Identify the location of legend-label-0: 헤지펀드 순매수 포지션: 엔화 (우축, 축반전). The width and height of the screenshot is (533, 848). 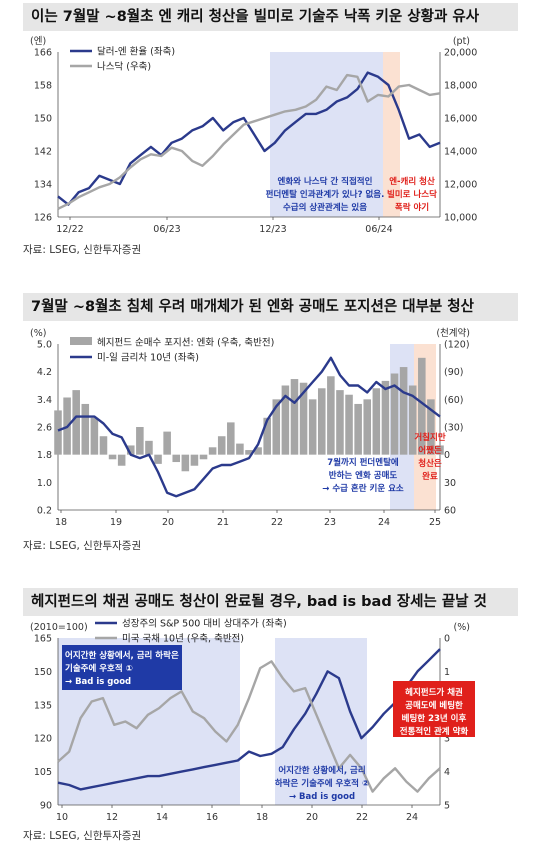
(185, 343).